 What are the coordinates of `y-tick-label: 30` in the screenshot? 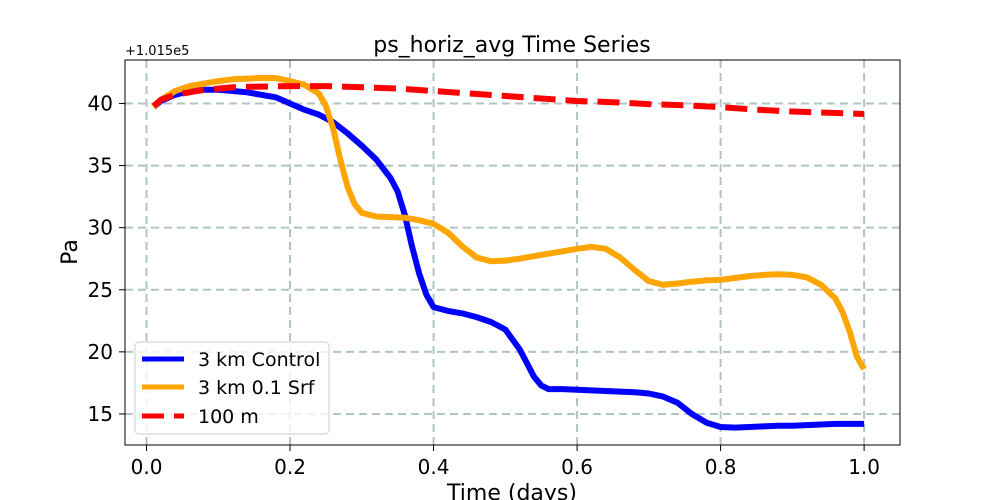 It's located at (100, 228).